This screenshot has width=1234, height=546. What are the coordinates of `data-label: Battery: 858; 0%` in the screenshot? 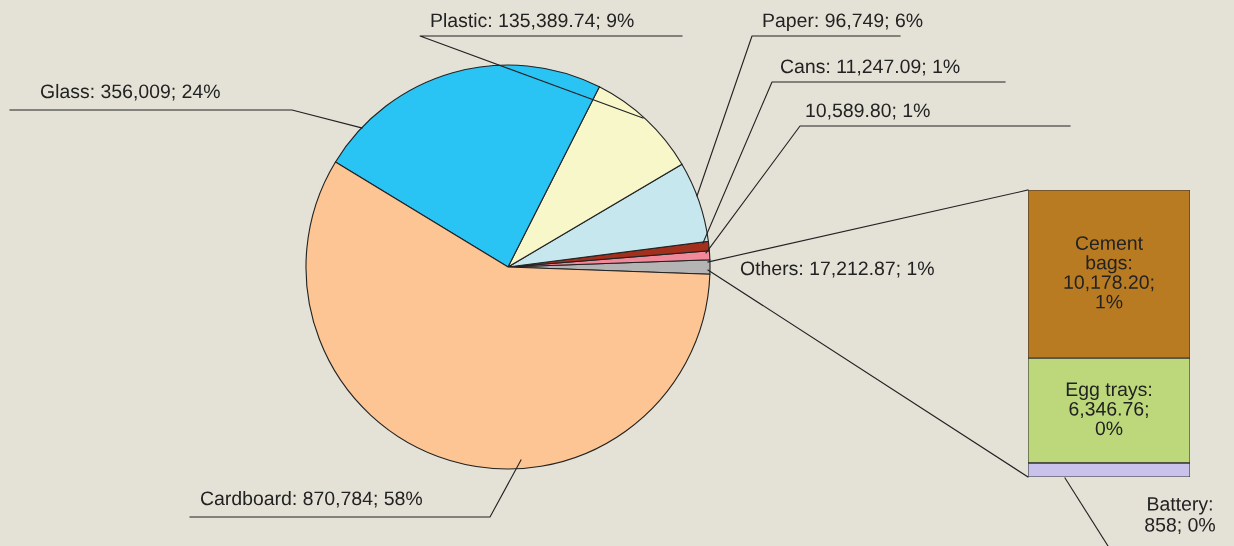 It's located at (1180, 515).